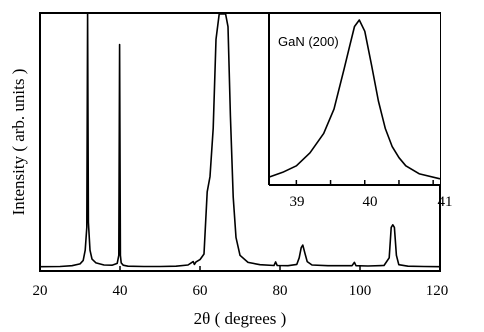 This screenshot has width=484, height=332. I want to click on inset-x-tick-label-40: 40, so click(370, 202).